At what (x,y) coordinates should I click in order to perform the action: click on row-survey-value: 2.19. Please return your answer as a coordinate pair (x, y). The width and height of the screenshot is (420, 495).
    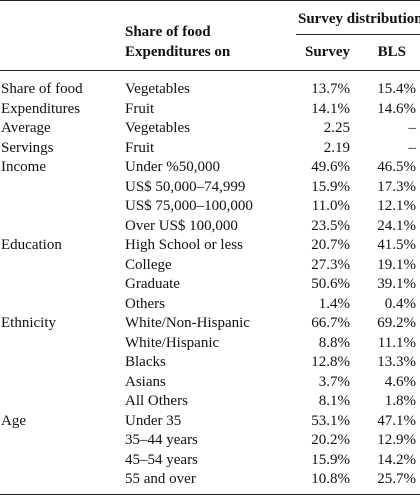
    Looking at the image, I should click on (336, 147).